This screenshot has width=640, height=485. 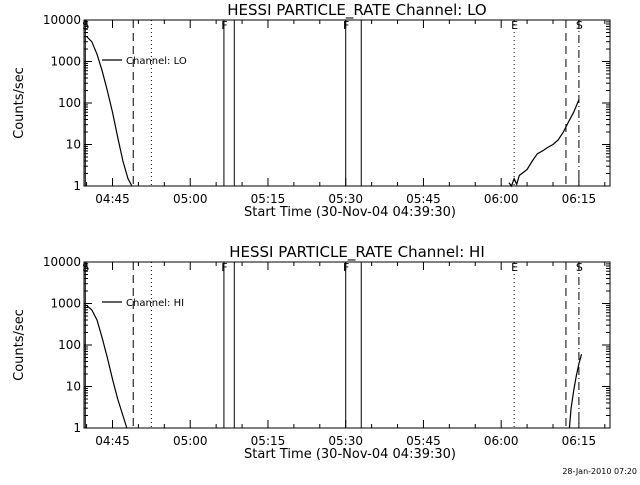 What do you see at coordinates (156, 61) in the screenshot?
I see `legend-label: Channel: LO` at bounding box center [156, 61].